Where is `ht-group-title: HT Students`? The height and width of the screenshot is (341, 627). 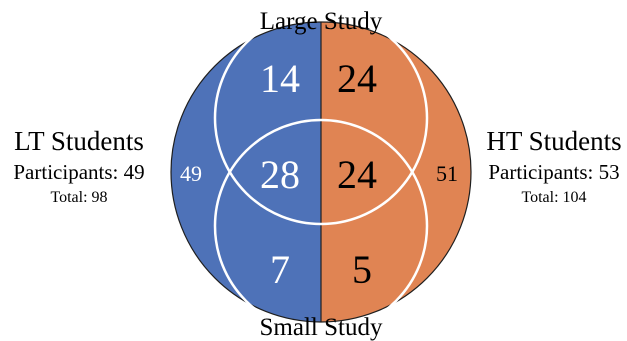 ht-group-title: HT Students is located at coordinates (553, 141).